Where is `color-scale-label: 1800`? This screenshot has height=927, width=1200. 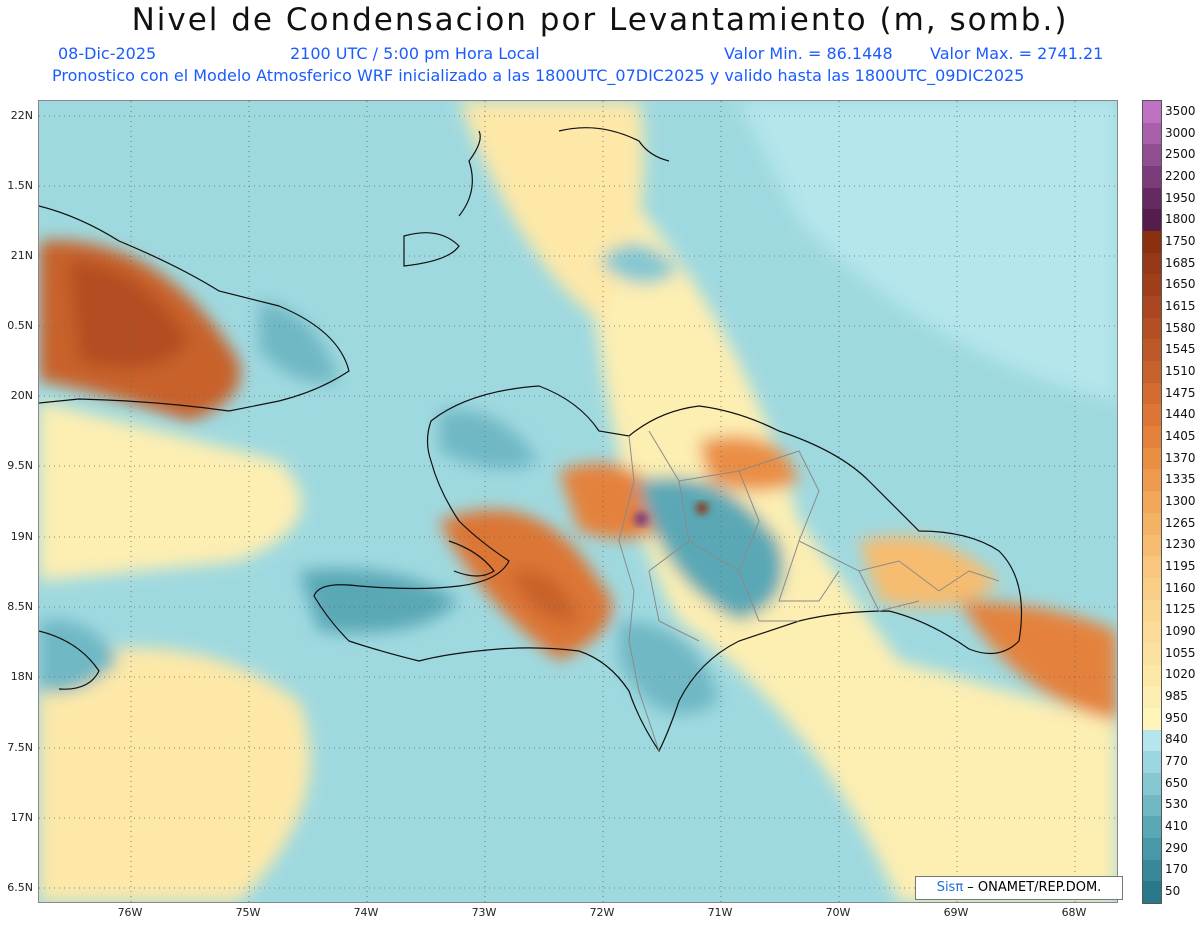 color-scale-label: 1800 is located at coordinates (1180, 219).